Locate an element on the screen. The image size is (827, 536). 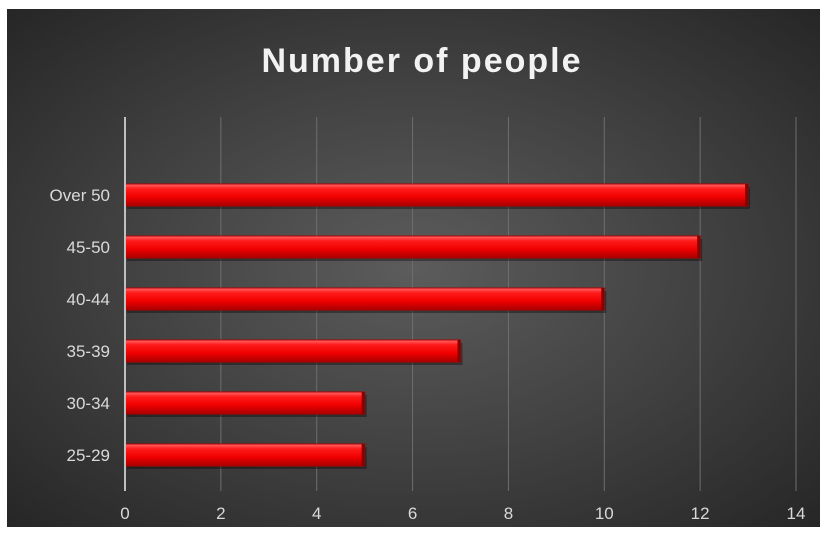
x-tick-label: 2 is located at coordinates (220, 513).